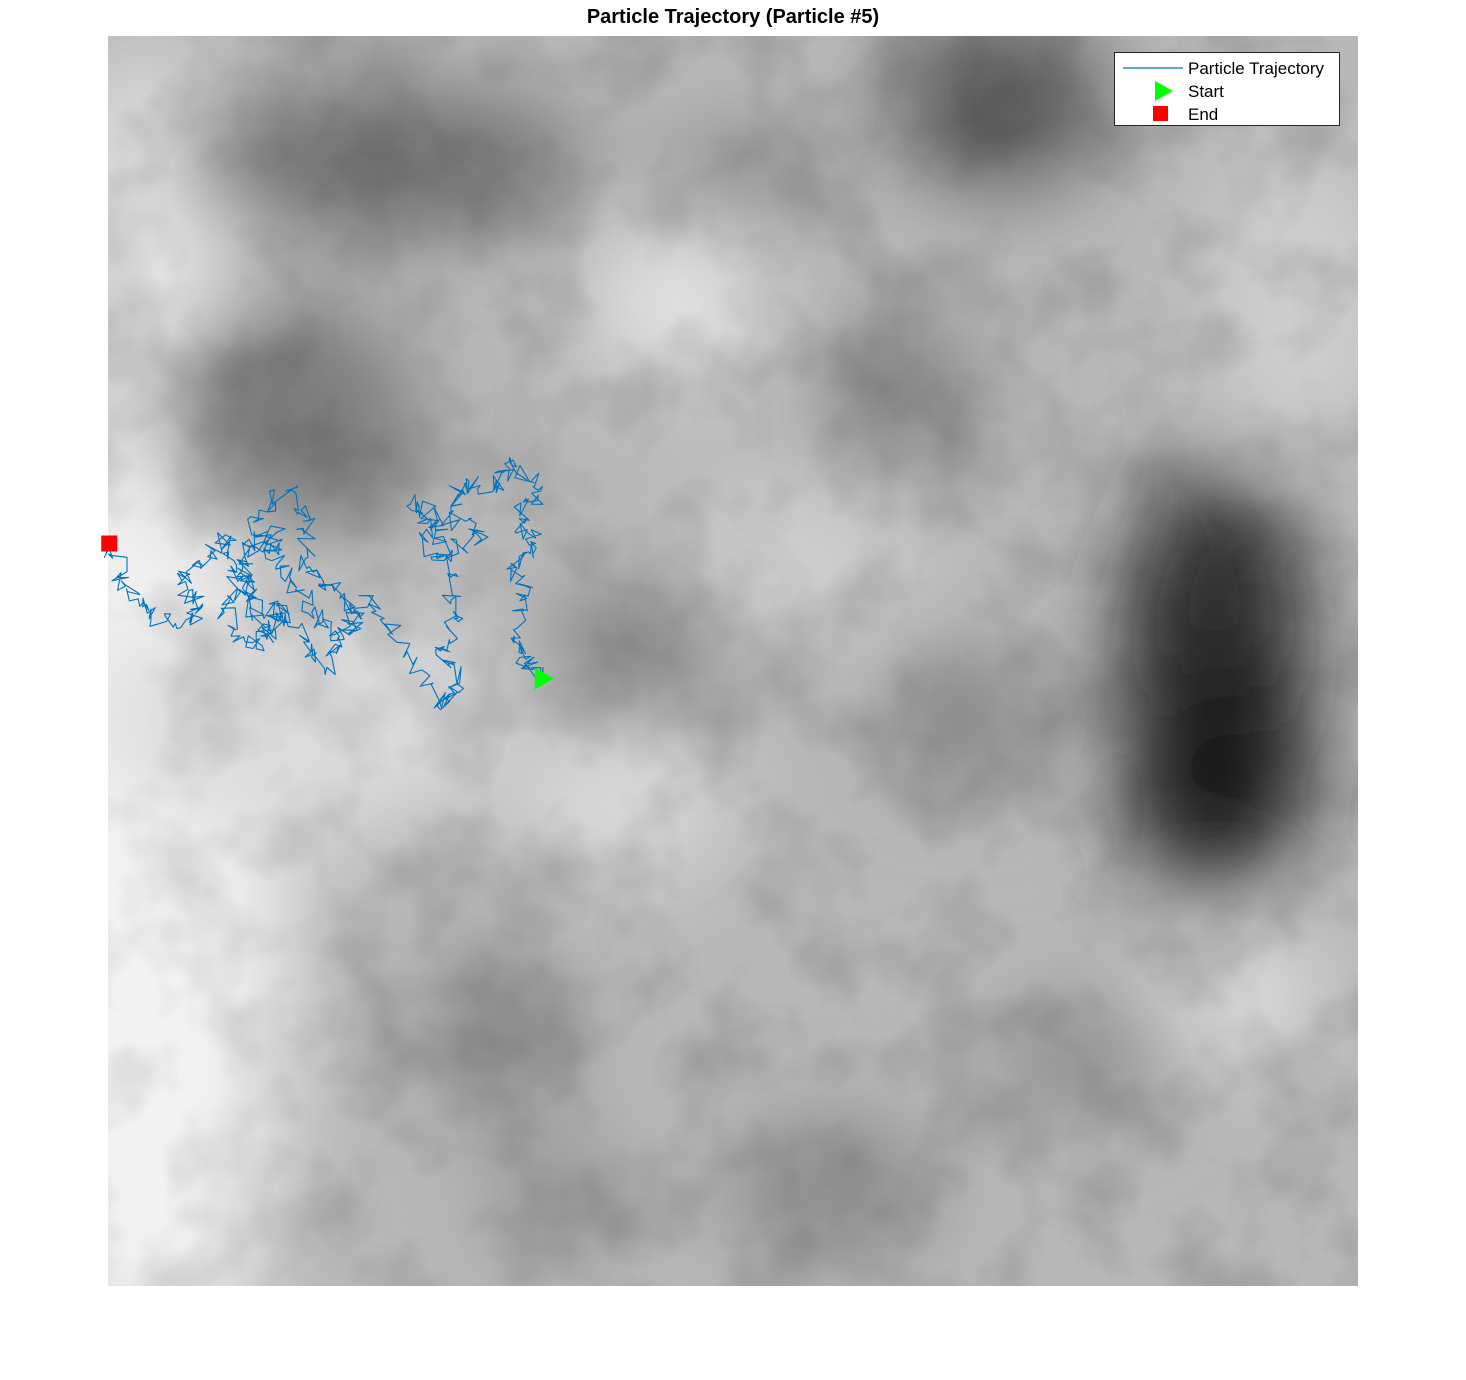  What do you see at coordinates (327, 612) in the screenshot?
I see `marker-layer` at bounding box center [327, 612].